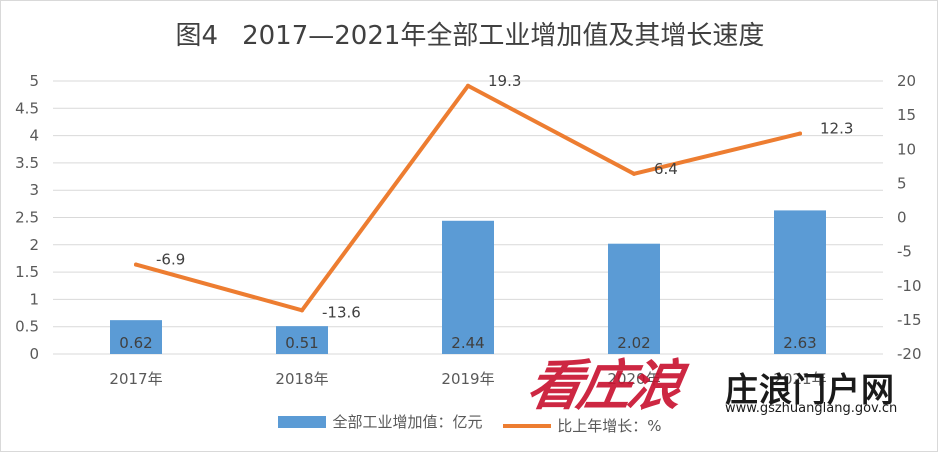  What do you see at coordinates (909, 354) in the screenshot?
I see `y-right-tick-label: -20` at bounding box center [909, 354].